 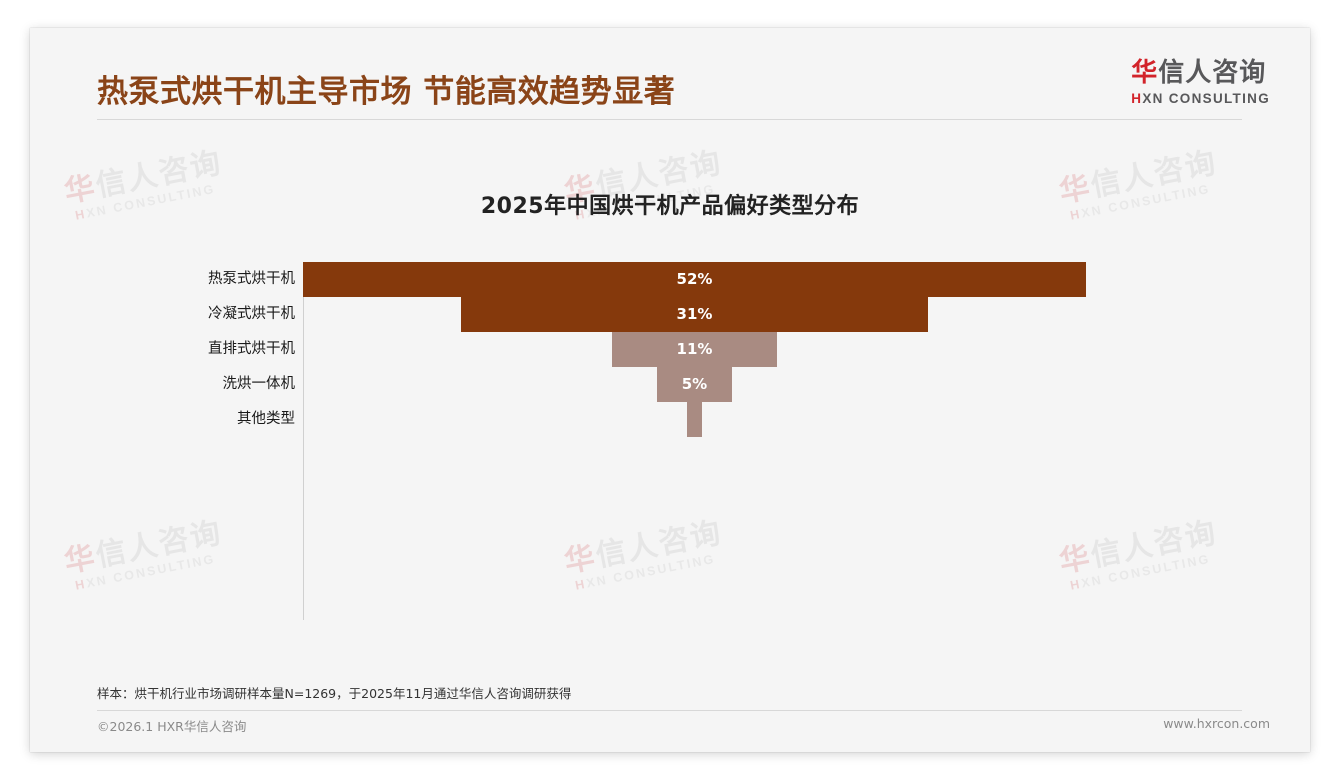 What do you see at coordinates (670, 206) in the screenshot?
I see `chart-title: 2025年中国烘干机产品偏好类型分布` at bounding box center [670, 206].